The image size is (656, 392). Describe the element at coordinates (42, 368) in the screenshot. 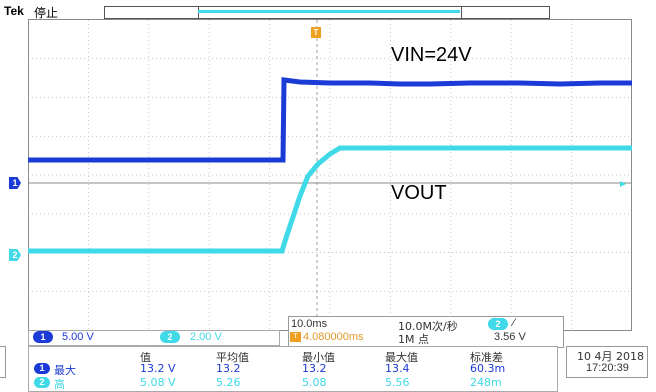

I see `meas-row1-channel: 1` at that location.